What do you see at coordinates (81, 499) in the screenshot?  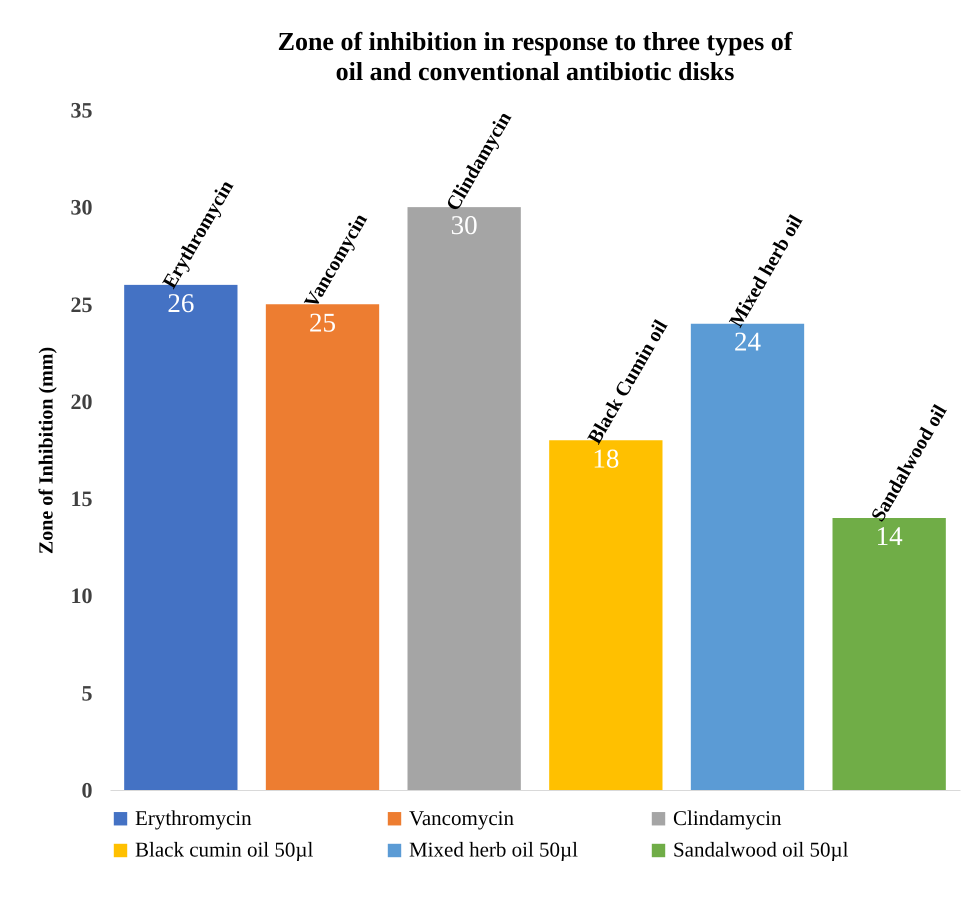 I see `y-tick-label: 15` at bounding box center [81, 499].